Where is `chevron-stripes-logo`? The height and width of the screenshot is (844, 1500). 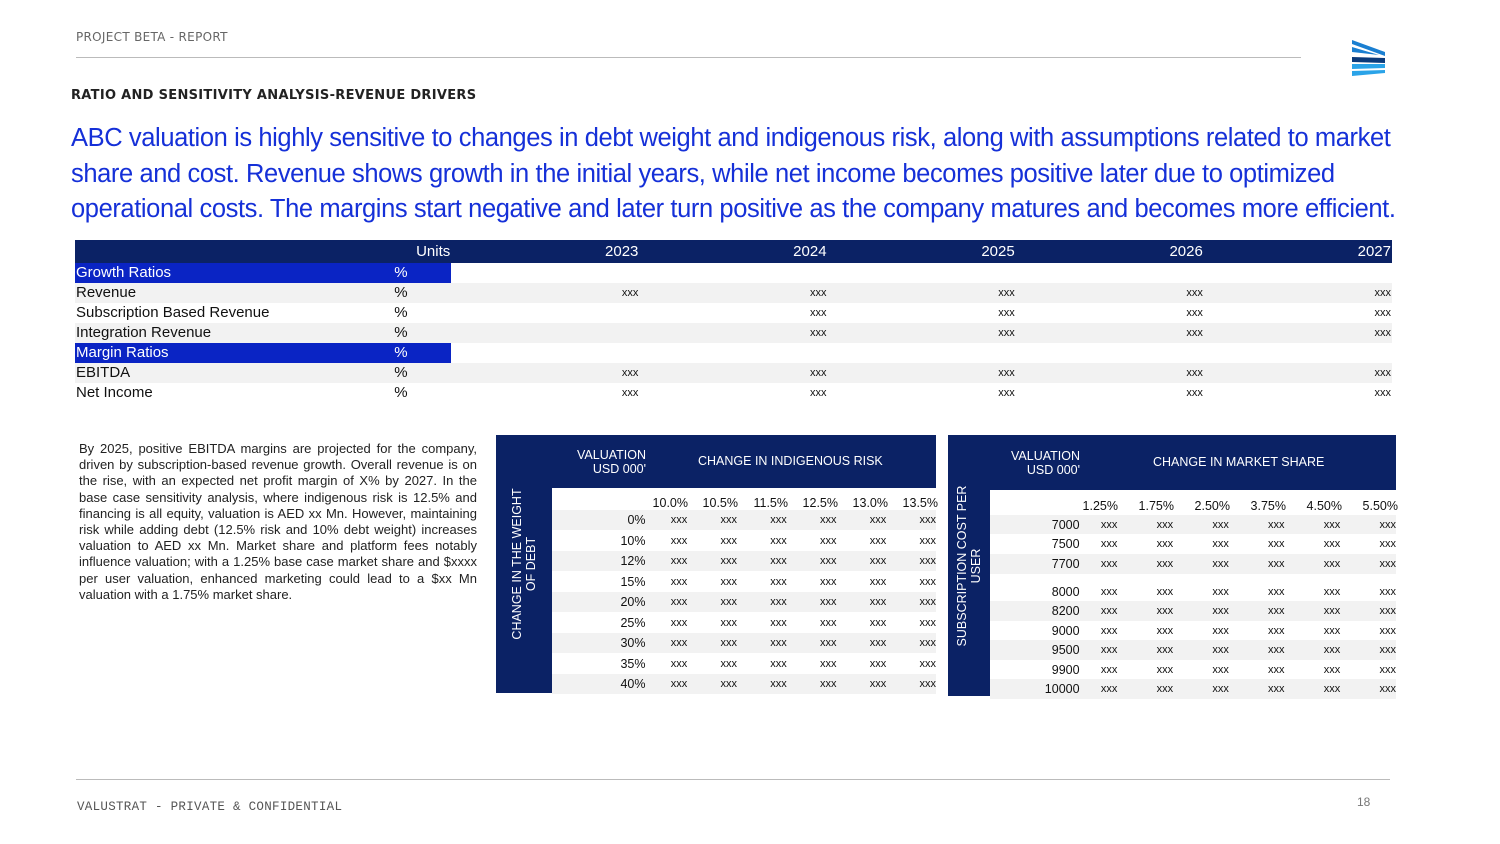 chevron-stripes-logo is located at coordinates (1368, 58).